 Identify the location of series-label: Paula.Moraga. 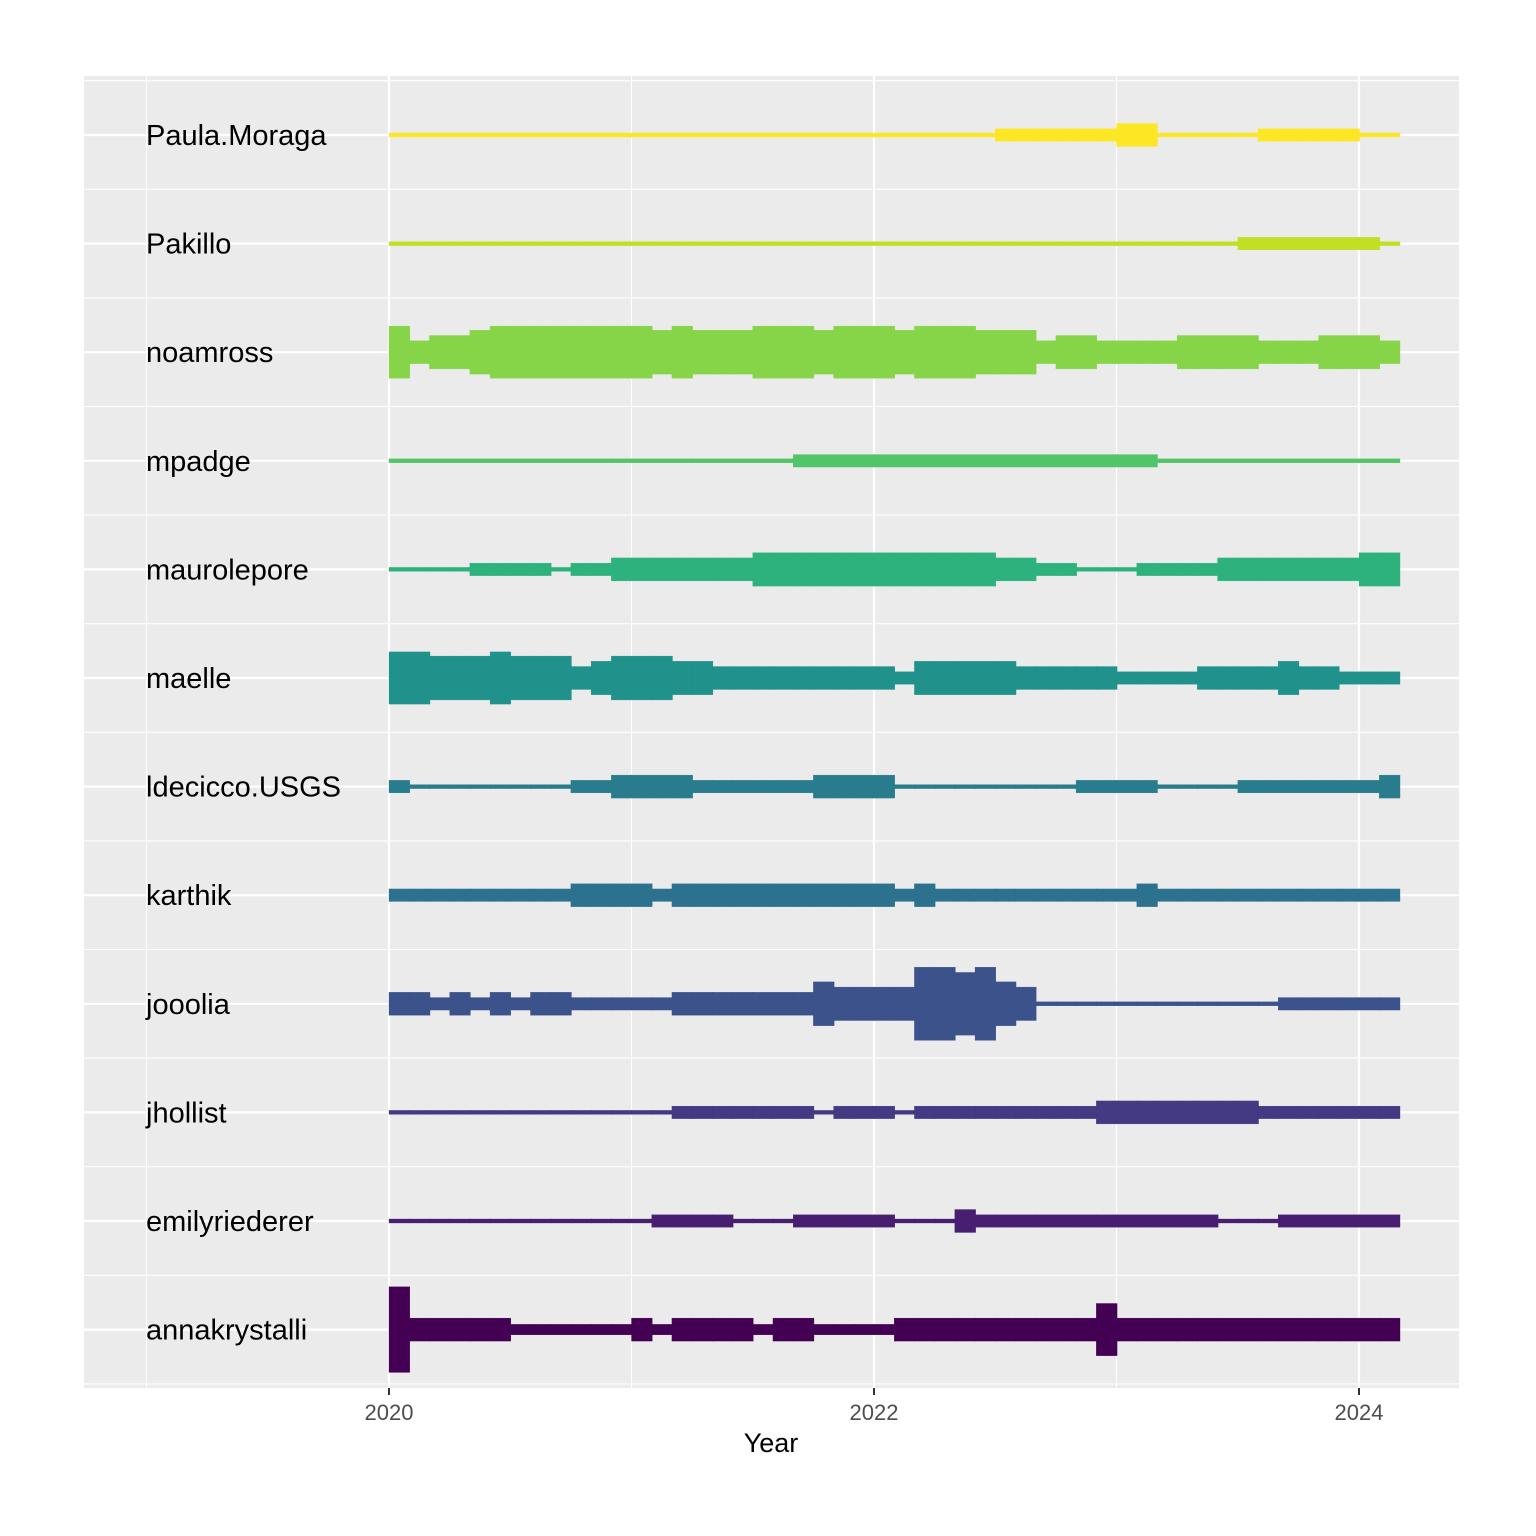
(236, 136).